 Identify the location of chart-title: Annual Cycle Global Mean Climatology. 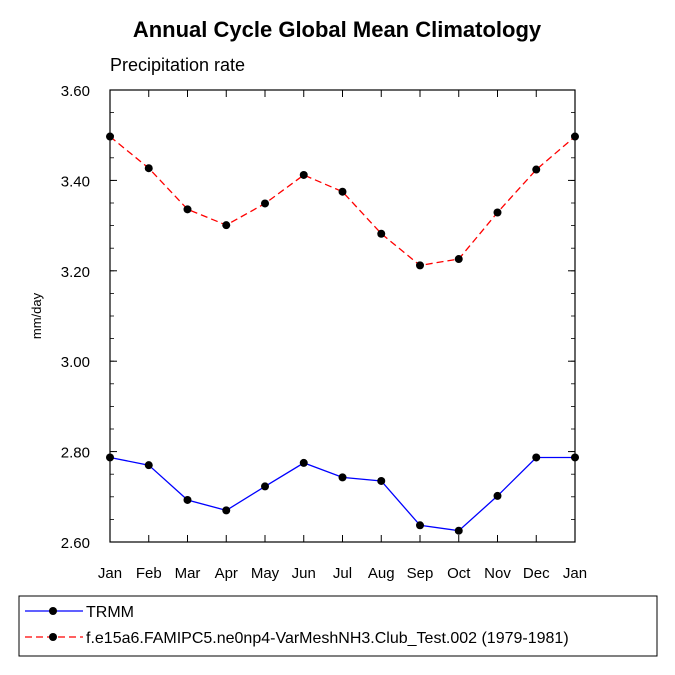
(337, 29).